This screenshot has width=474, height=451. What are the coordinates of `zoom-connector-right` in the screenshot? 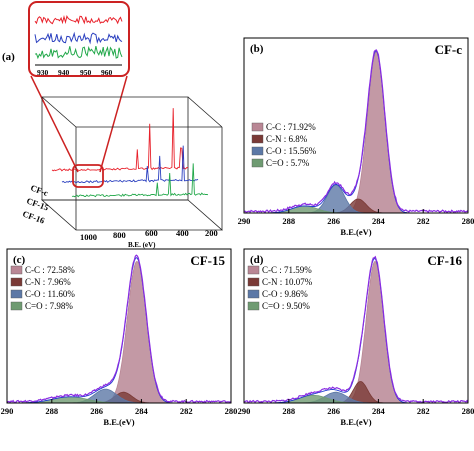 It's located at (113, 124).